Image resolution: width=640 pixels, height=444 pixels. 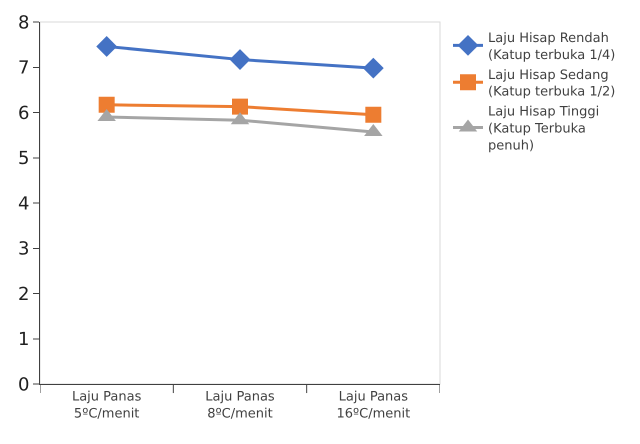 I want to click on x-tick-label: Laju Panas 16ºC/menit, so click(x=373, y=406).